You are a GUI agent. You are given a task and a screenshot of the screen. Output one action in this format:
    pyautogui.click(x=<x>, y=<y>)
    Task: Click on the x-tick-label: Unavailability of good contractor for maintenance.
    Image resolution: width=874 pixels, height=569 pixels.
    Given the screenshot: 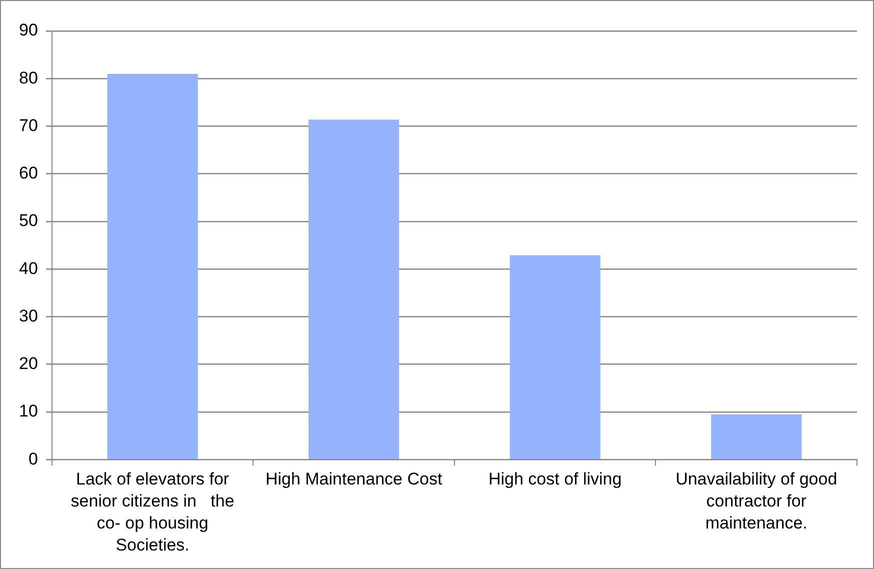 What is the action you would take?
    pyautogui.click(x=757, y=501)
    